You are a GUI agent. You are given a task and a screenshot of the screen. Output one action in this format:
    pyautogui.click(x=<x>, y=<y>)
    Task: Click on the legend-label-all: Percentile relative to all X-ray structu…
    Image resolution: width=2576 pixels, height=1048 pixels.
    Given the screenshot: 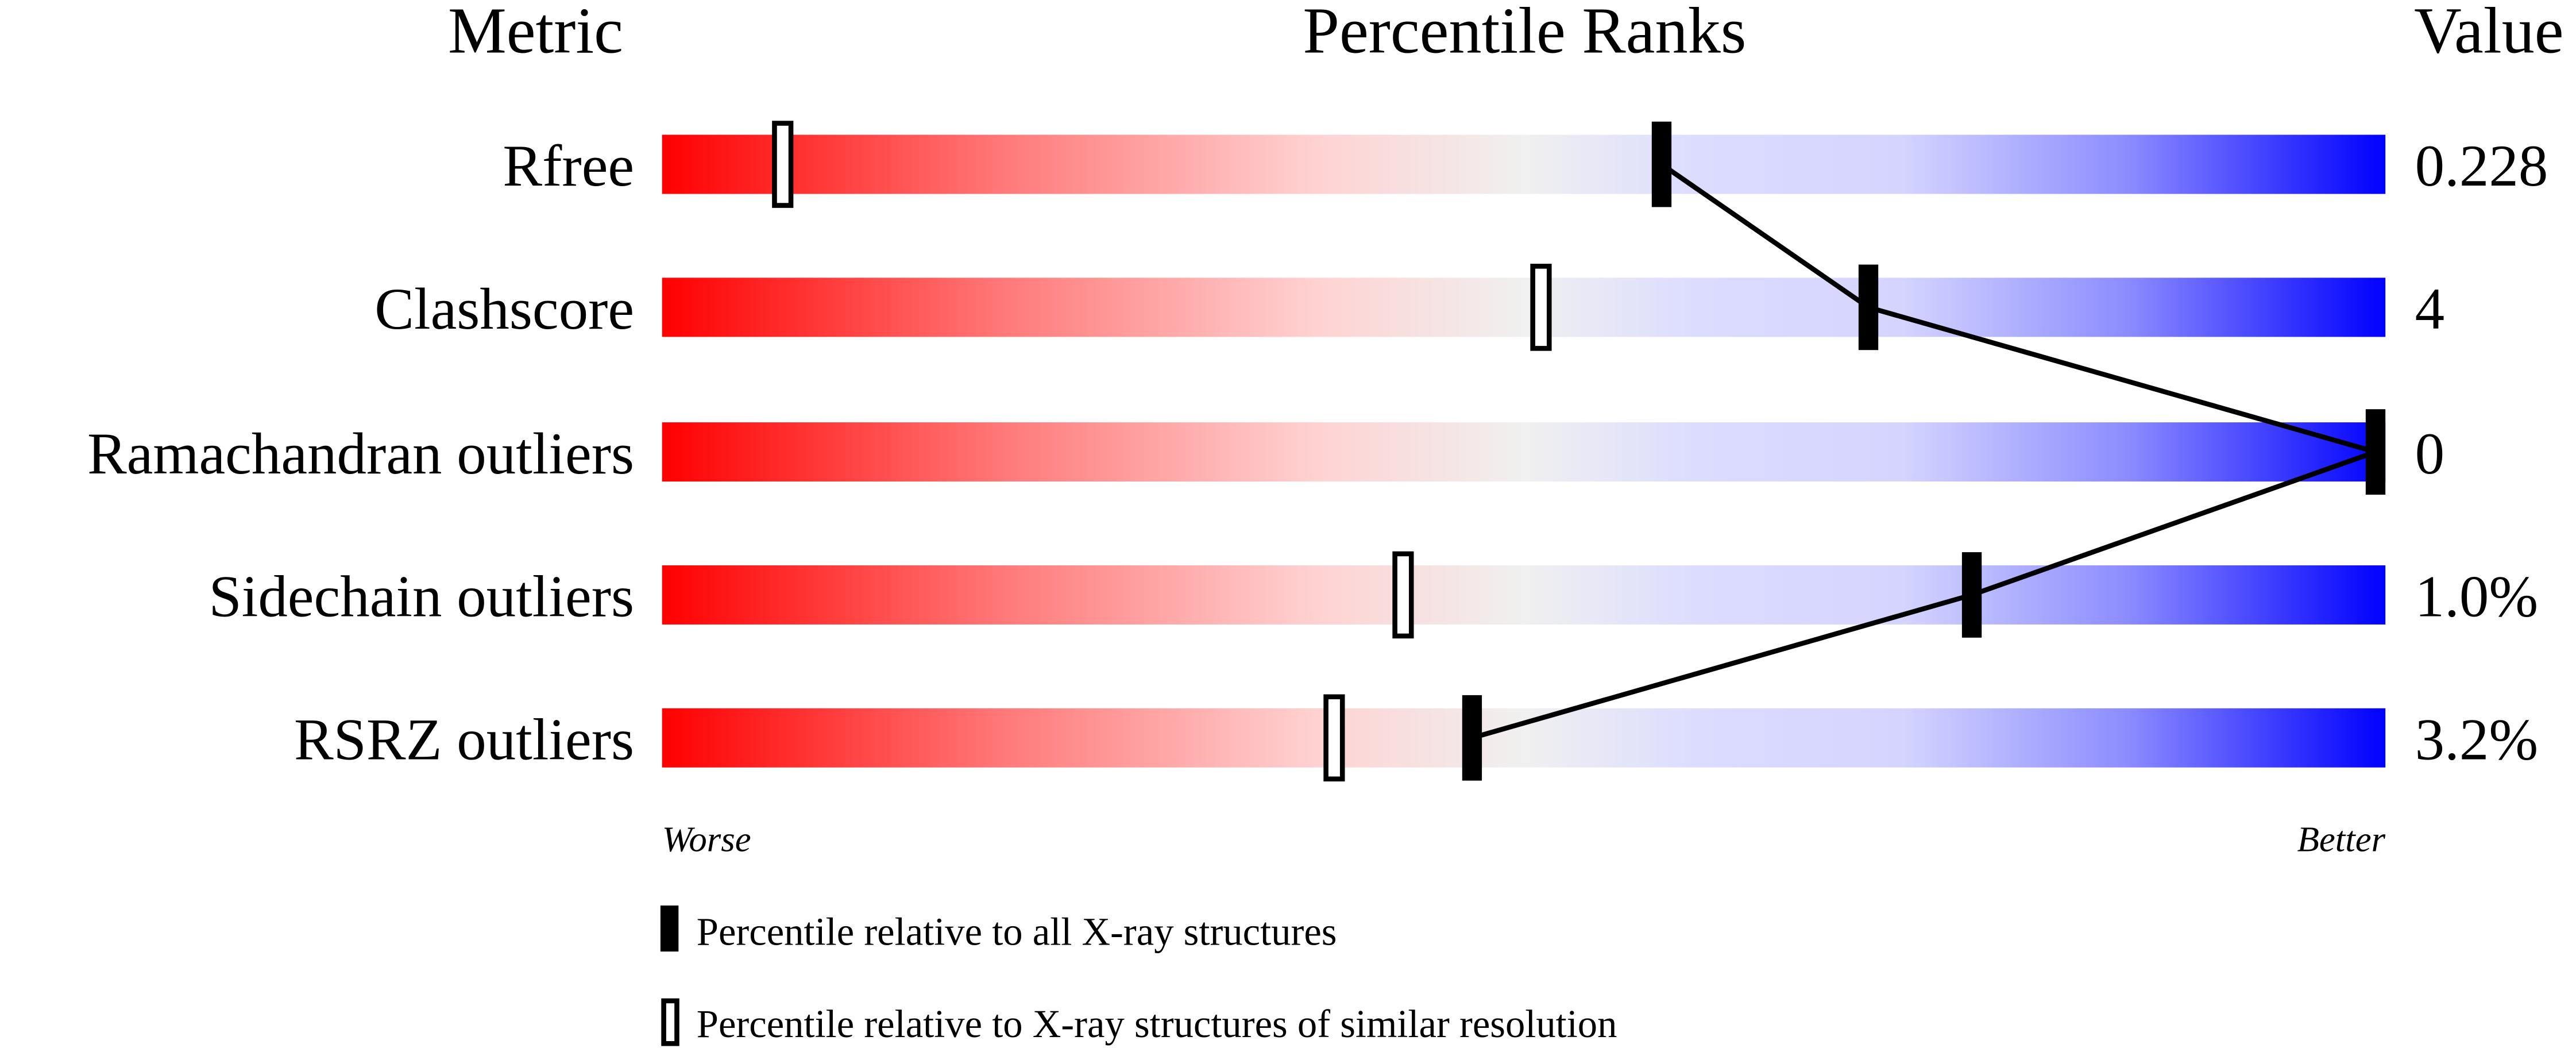 What is the action you would take?
    pyautogui.click(x=1017, y=932)
    